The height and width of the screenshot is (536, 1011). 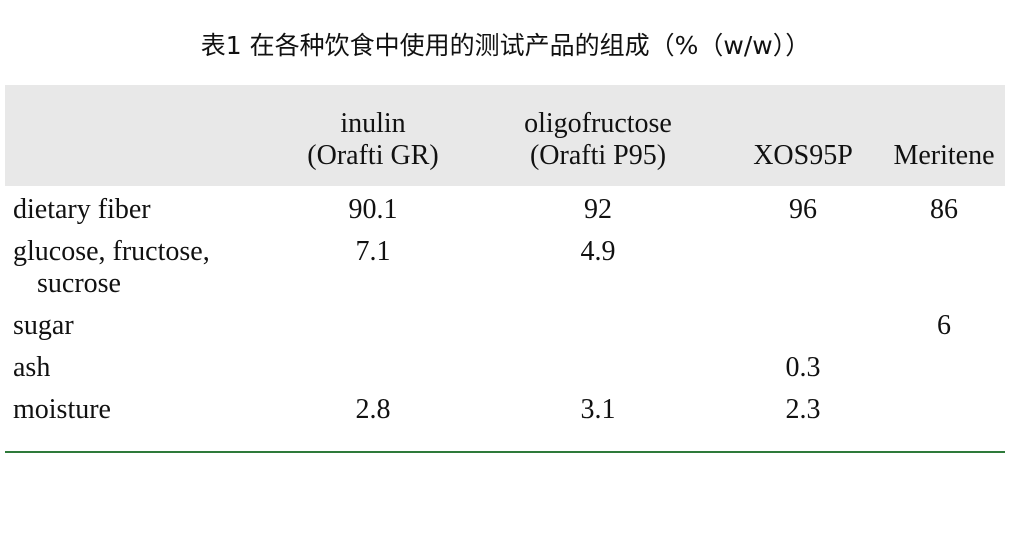 What do you see at coordinates (139, 367) in the screenshot?
I see `row-label: ash` at bounding box center [139, 367].